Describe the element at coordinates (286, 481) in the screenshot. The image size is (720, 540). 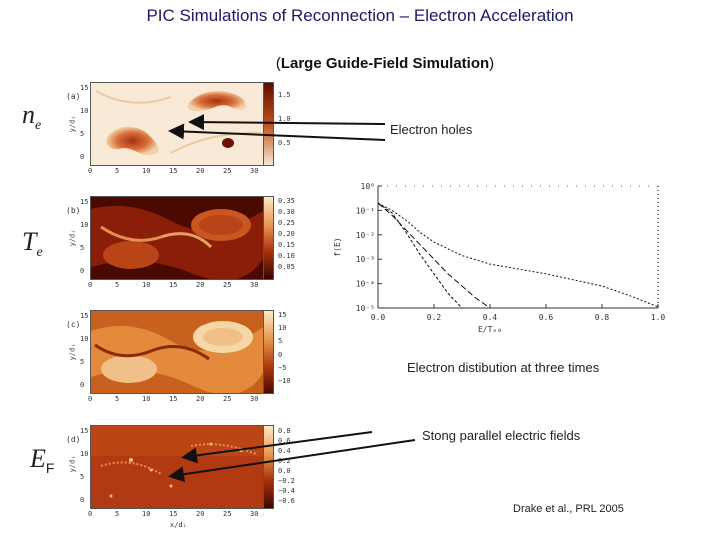
I see `cb-tick: −0.2` at that location.